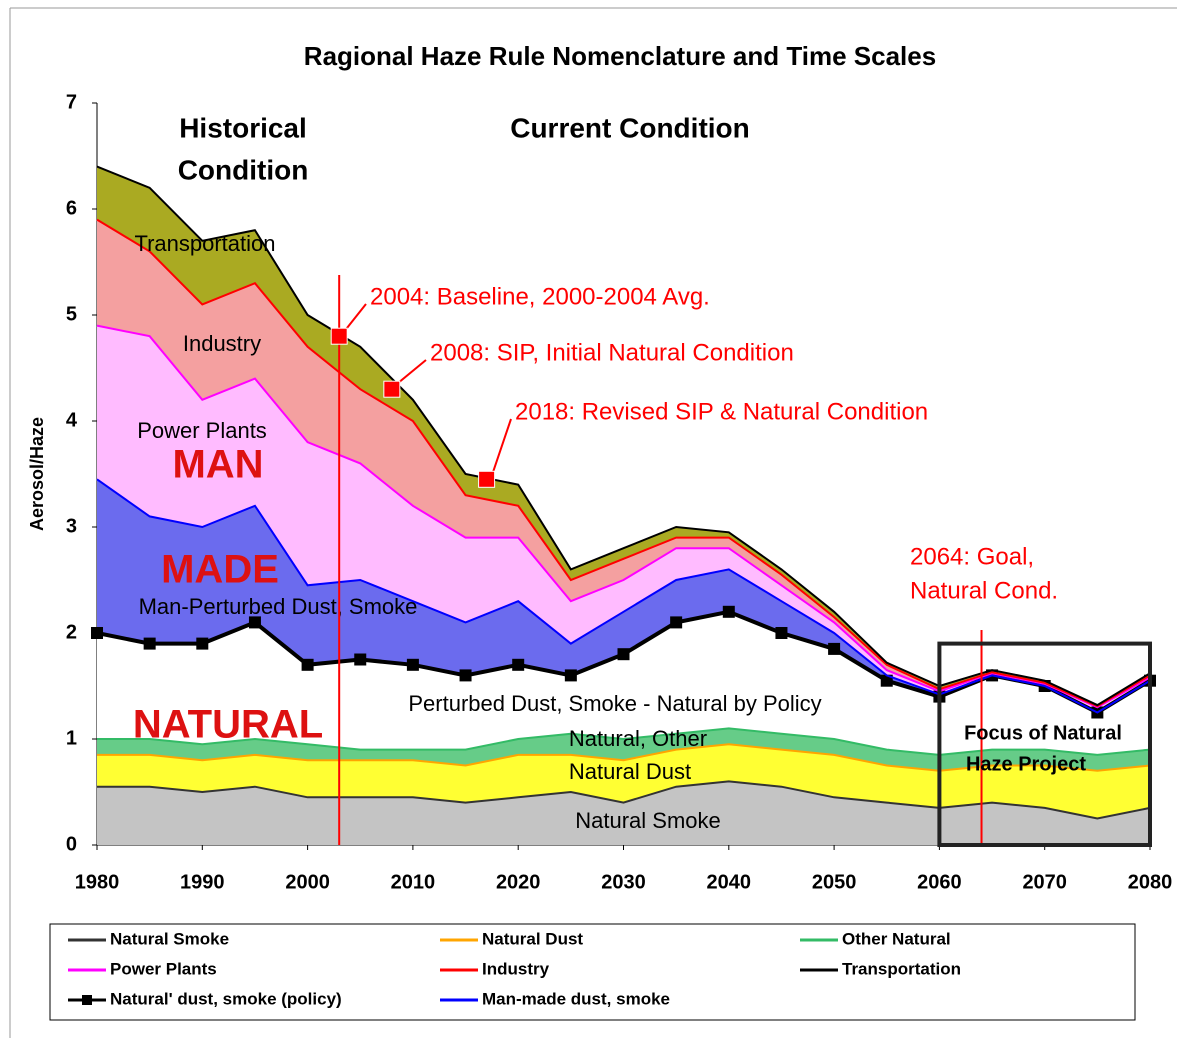 This screenshot has width=1177, height=1038. I want to click on legend-label: Transportation, so click(901, 968).